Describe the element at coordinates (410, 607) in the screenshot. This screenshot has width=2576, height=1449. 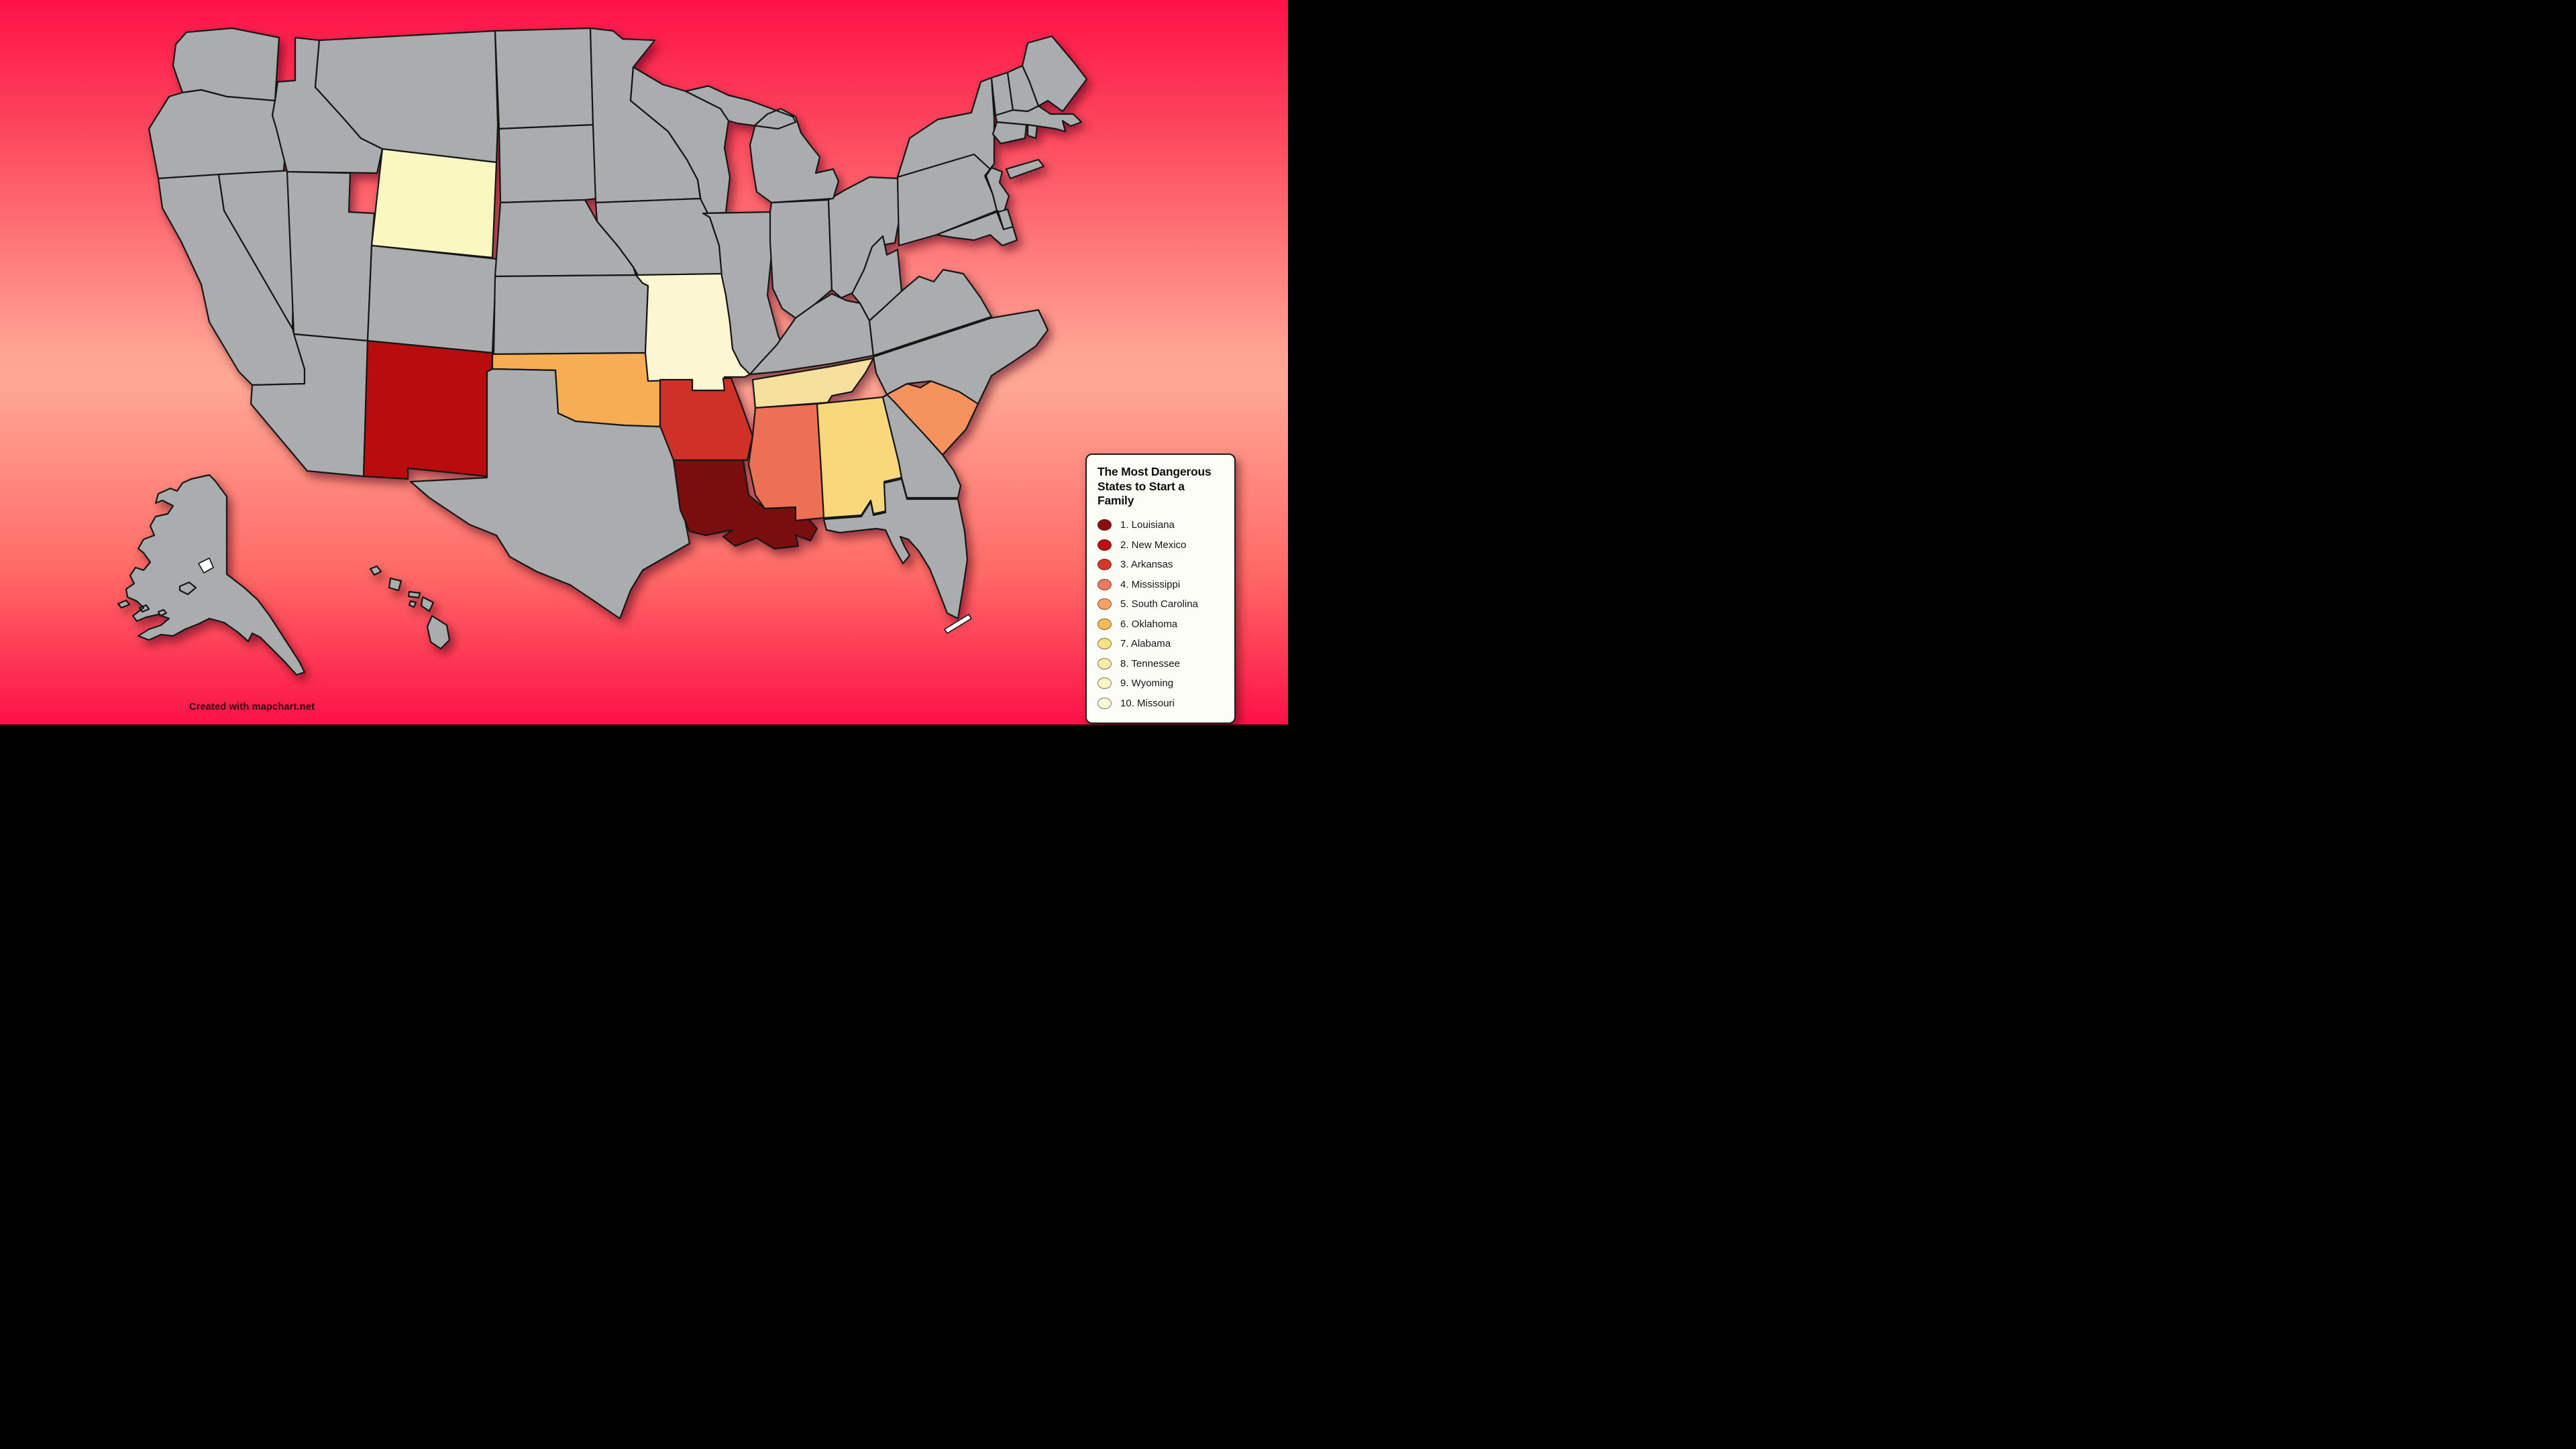
I see `state-hawaii` at that location.